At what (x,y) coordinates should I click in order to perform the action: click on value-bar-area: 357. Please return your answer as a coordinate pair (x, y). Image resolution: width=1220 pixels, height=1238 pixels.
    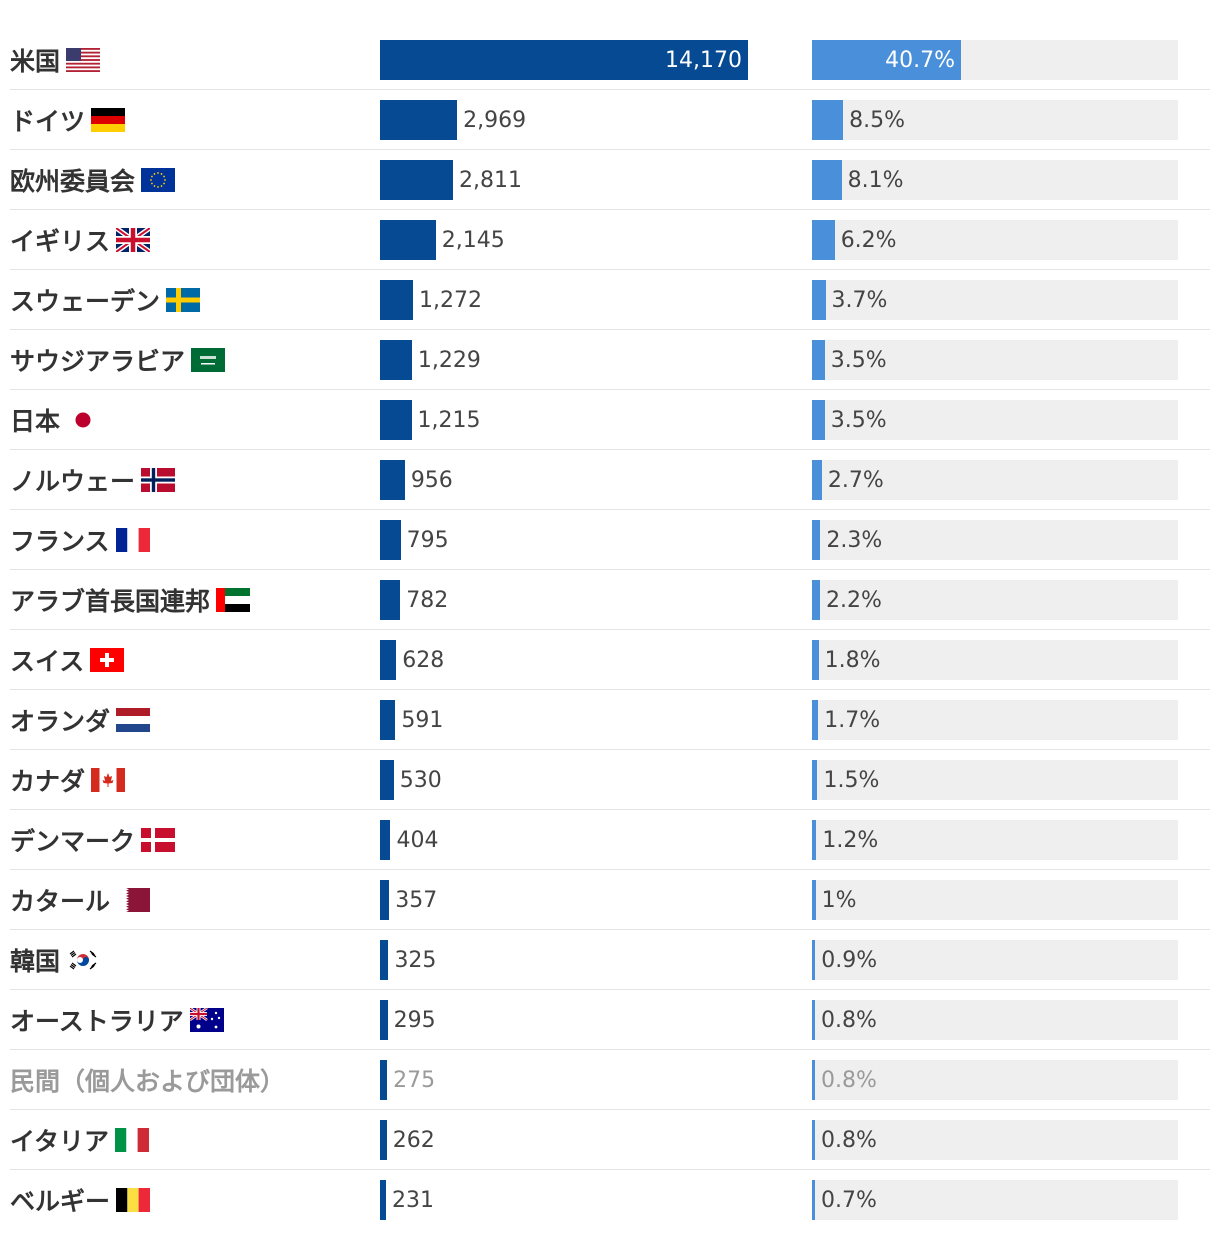
    Looking at the image, I should click on (564, 900).